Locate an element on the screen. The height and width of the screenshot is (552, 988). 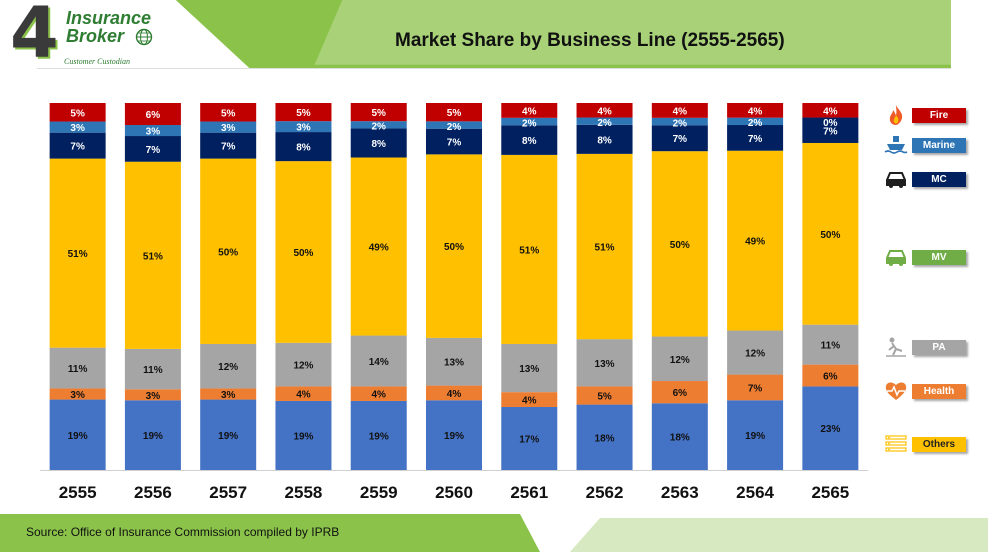
data-label-health-2563: 6% is located at coordinates (680, 393).